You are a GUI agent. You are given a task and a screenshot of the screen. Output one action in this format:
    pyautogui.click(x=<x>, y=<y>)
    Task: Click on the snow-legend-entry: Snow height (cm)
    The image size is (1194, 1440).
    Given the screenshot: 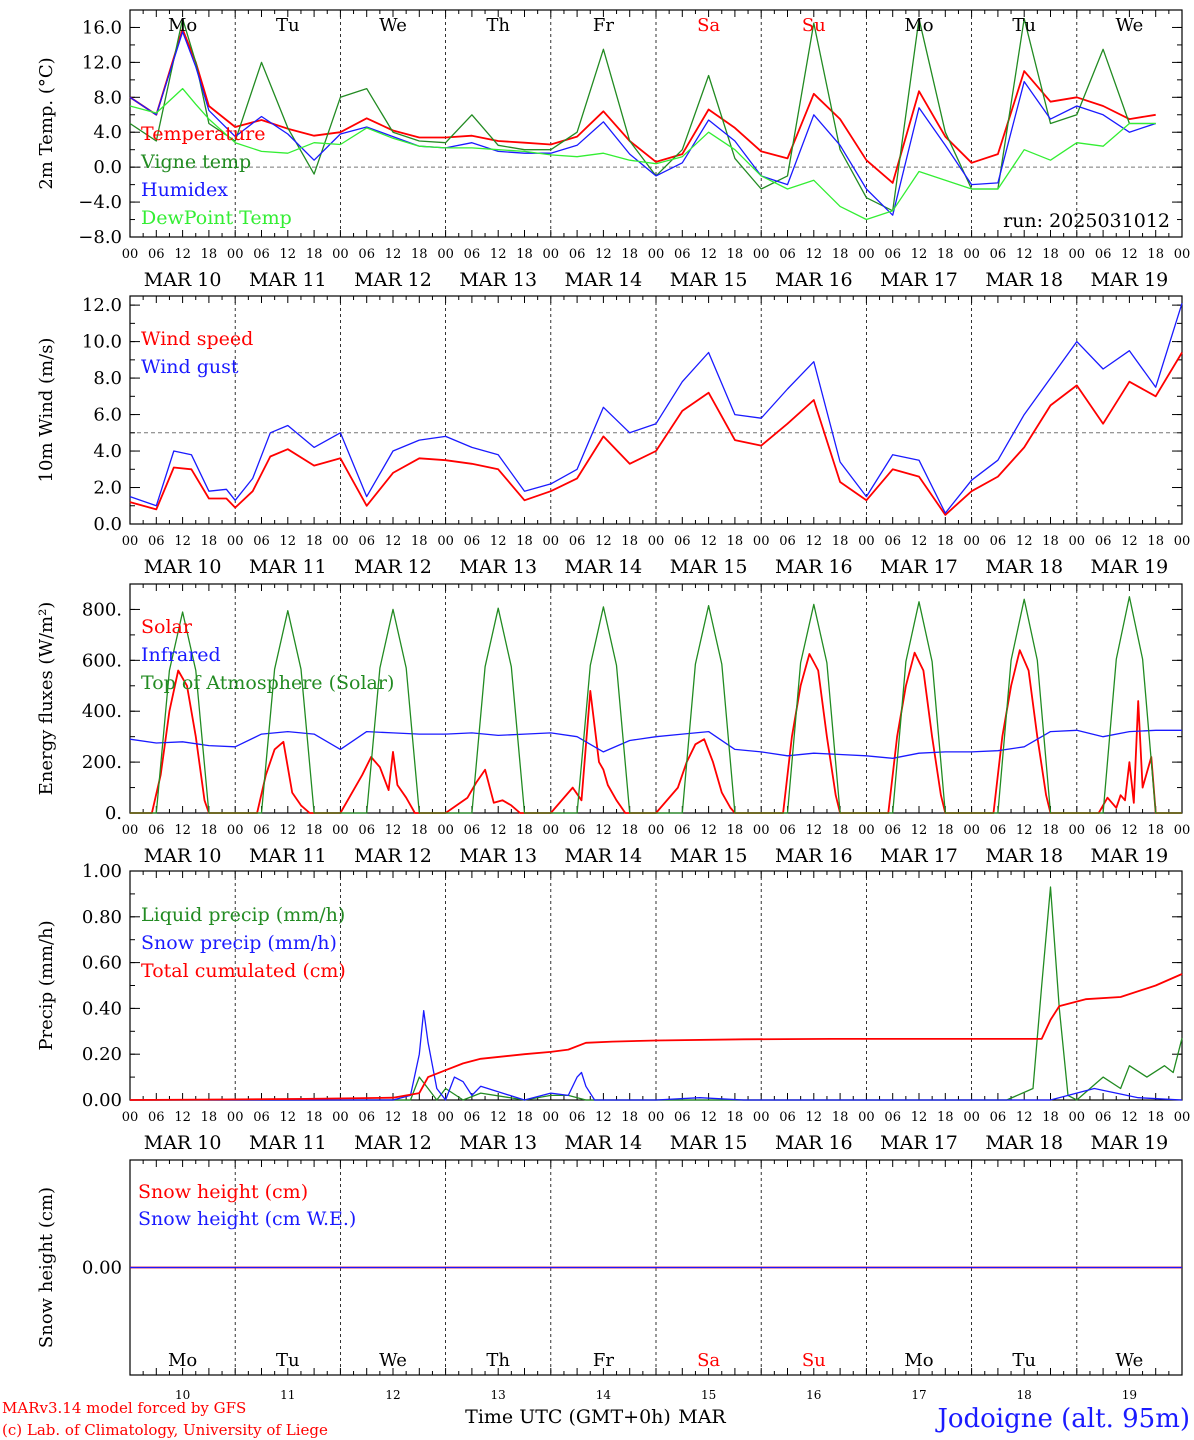 What is the action you would take?
    pyautogui.click(x=223, y=1192)
    